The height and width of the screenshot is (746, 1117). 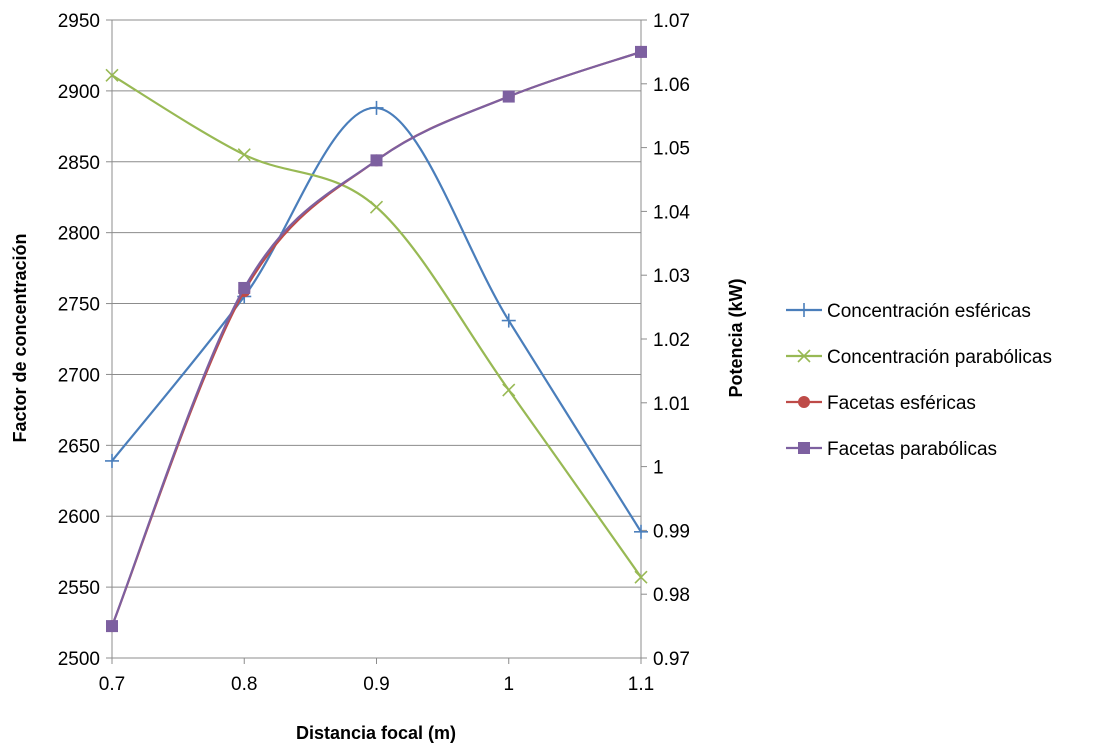 What do you see at coordinates (641, 684) in the screenshot?
I see `x-tick-label: 1.1` at bounding box center [641, 684].